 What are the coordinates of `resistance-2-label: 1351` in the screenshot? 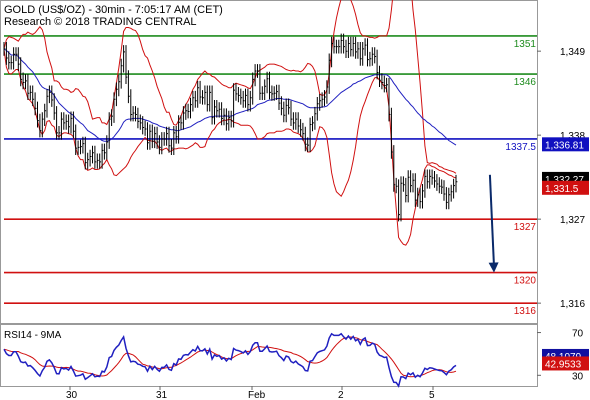 It's located at (525, 44).